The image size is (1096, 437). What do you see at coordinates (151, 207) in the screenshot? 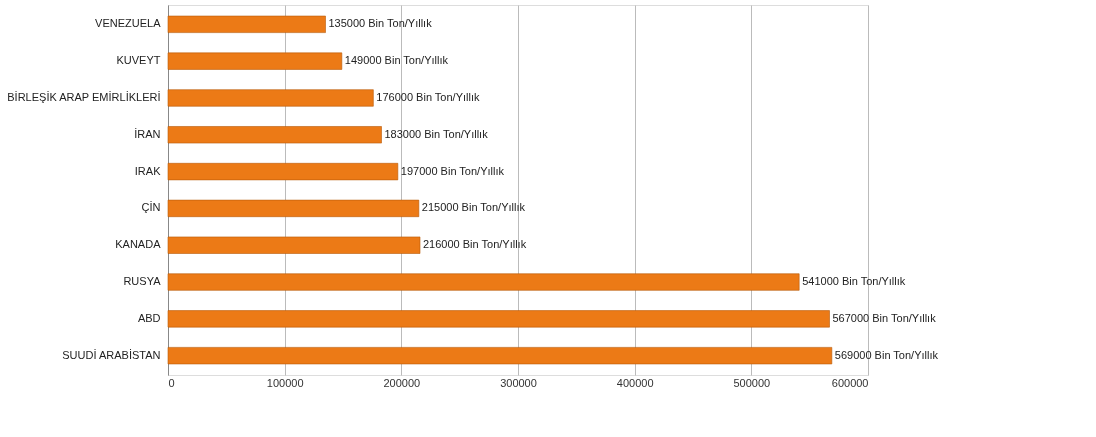
I see `y-tick-label: ÇİN` at bounding box center [151, 207].